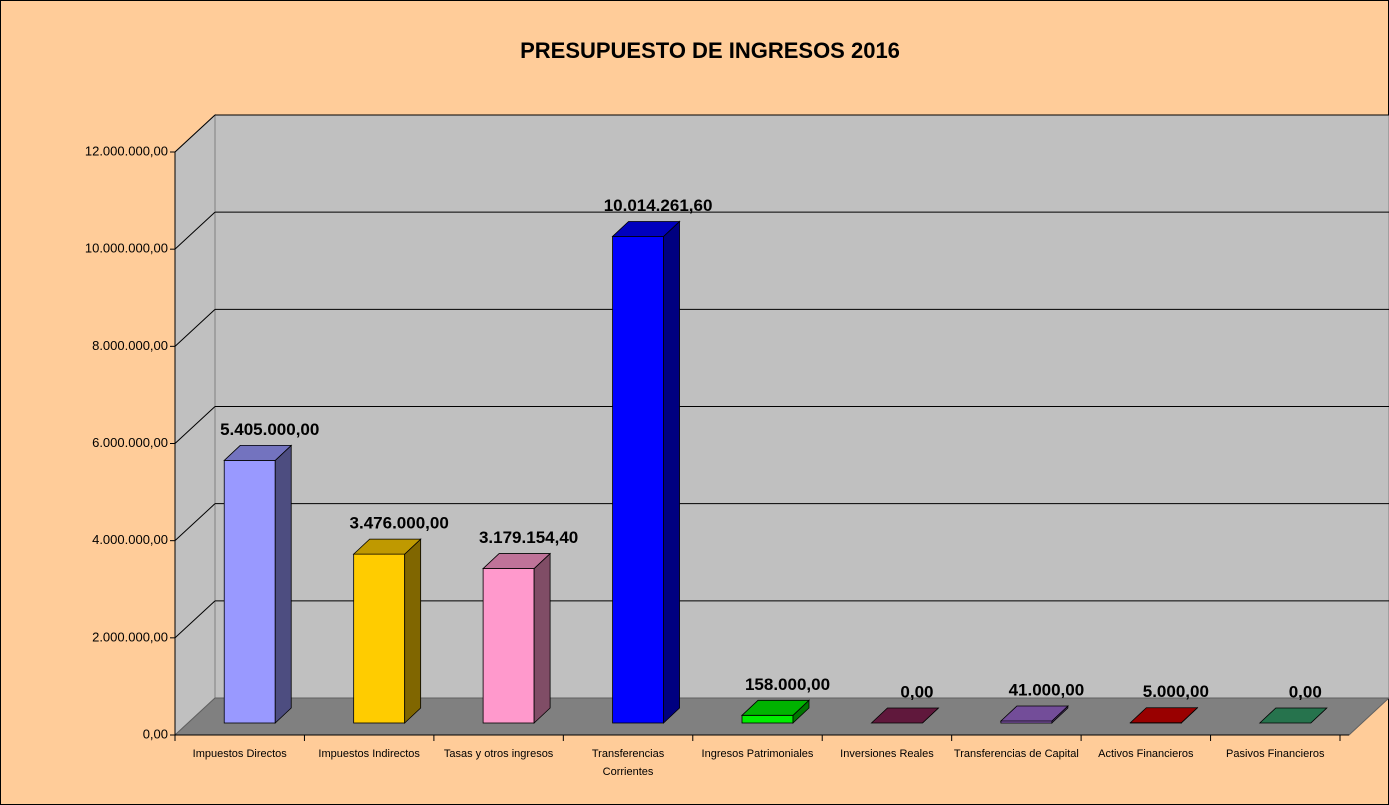 The height and width of the screenshot is (805, 1389). I want to click on x-tick-label-box: Tasas y otros ingresos, so click(498, 754).